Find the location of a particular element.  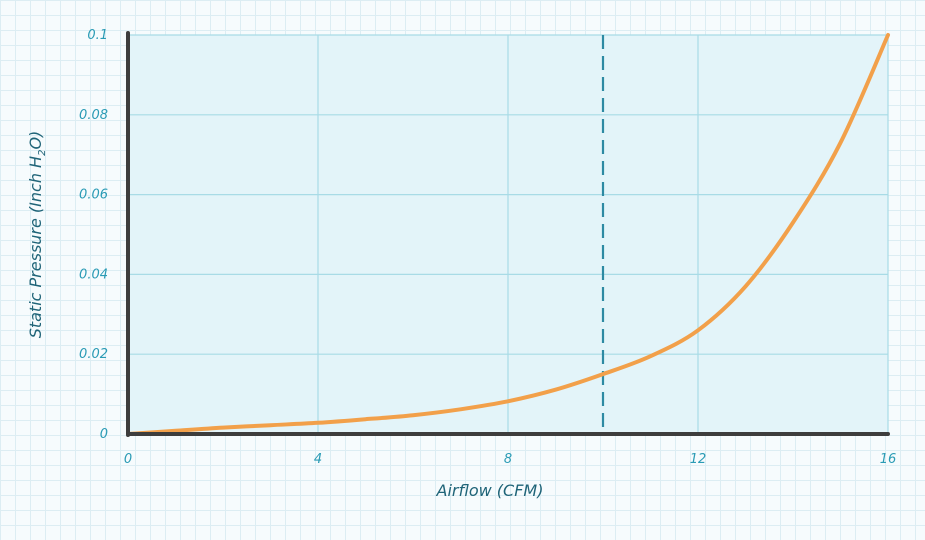

y-axis-title: Static Pressure (Inch H2O) is located at coordinates (37, 235).